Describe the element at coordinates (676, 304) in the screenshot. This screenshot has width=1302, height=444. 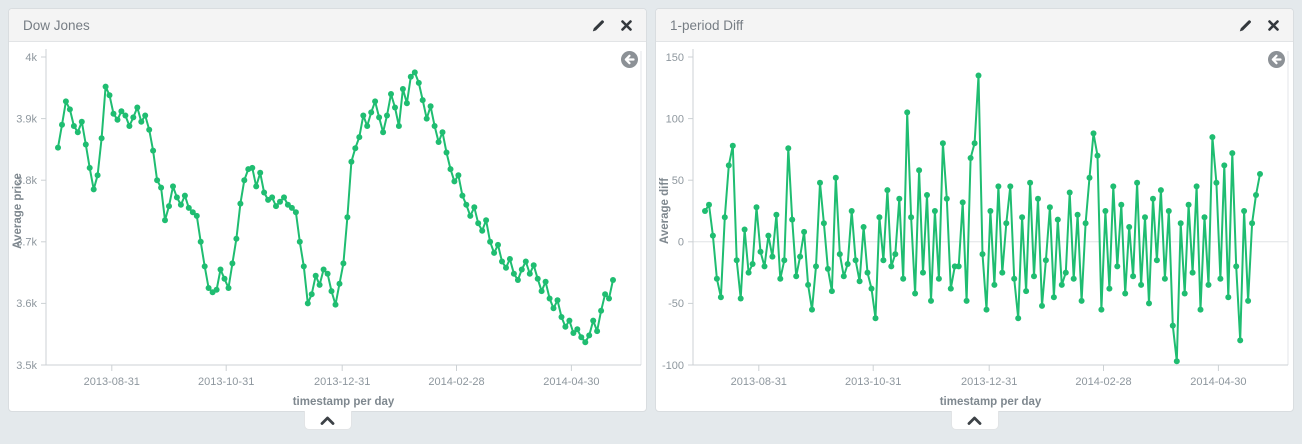
I see `svg-text: -50` at that location.